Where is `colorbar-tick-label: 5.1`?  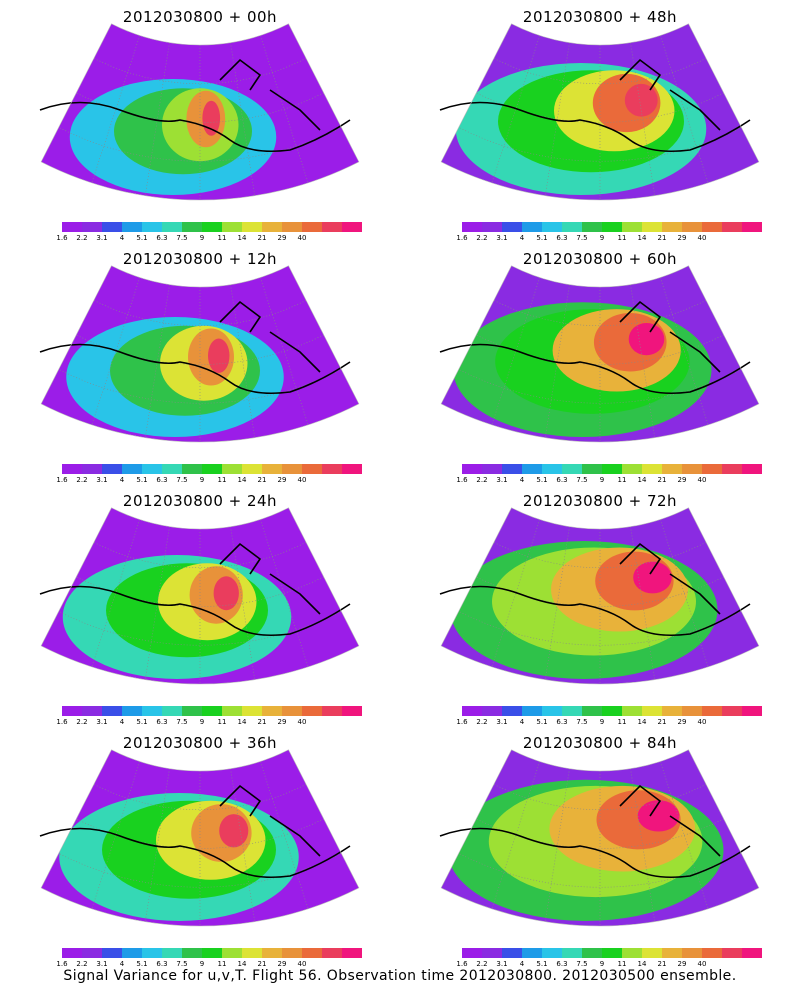
colorbar-tick-label: 5.1 is located at coordinates (542, 964).